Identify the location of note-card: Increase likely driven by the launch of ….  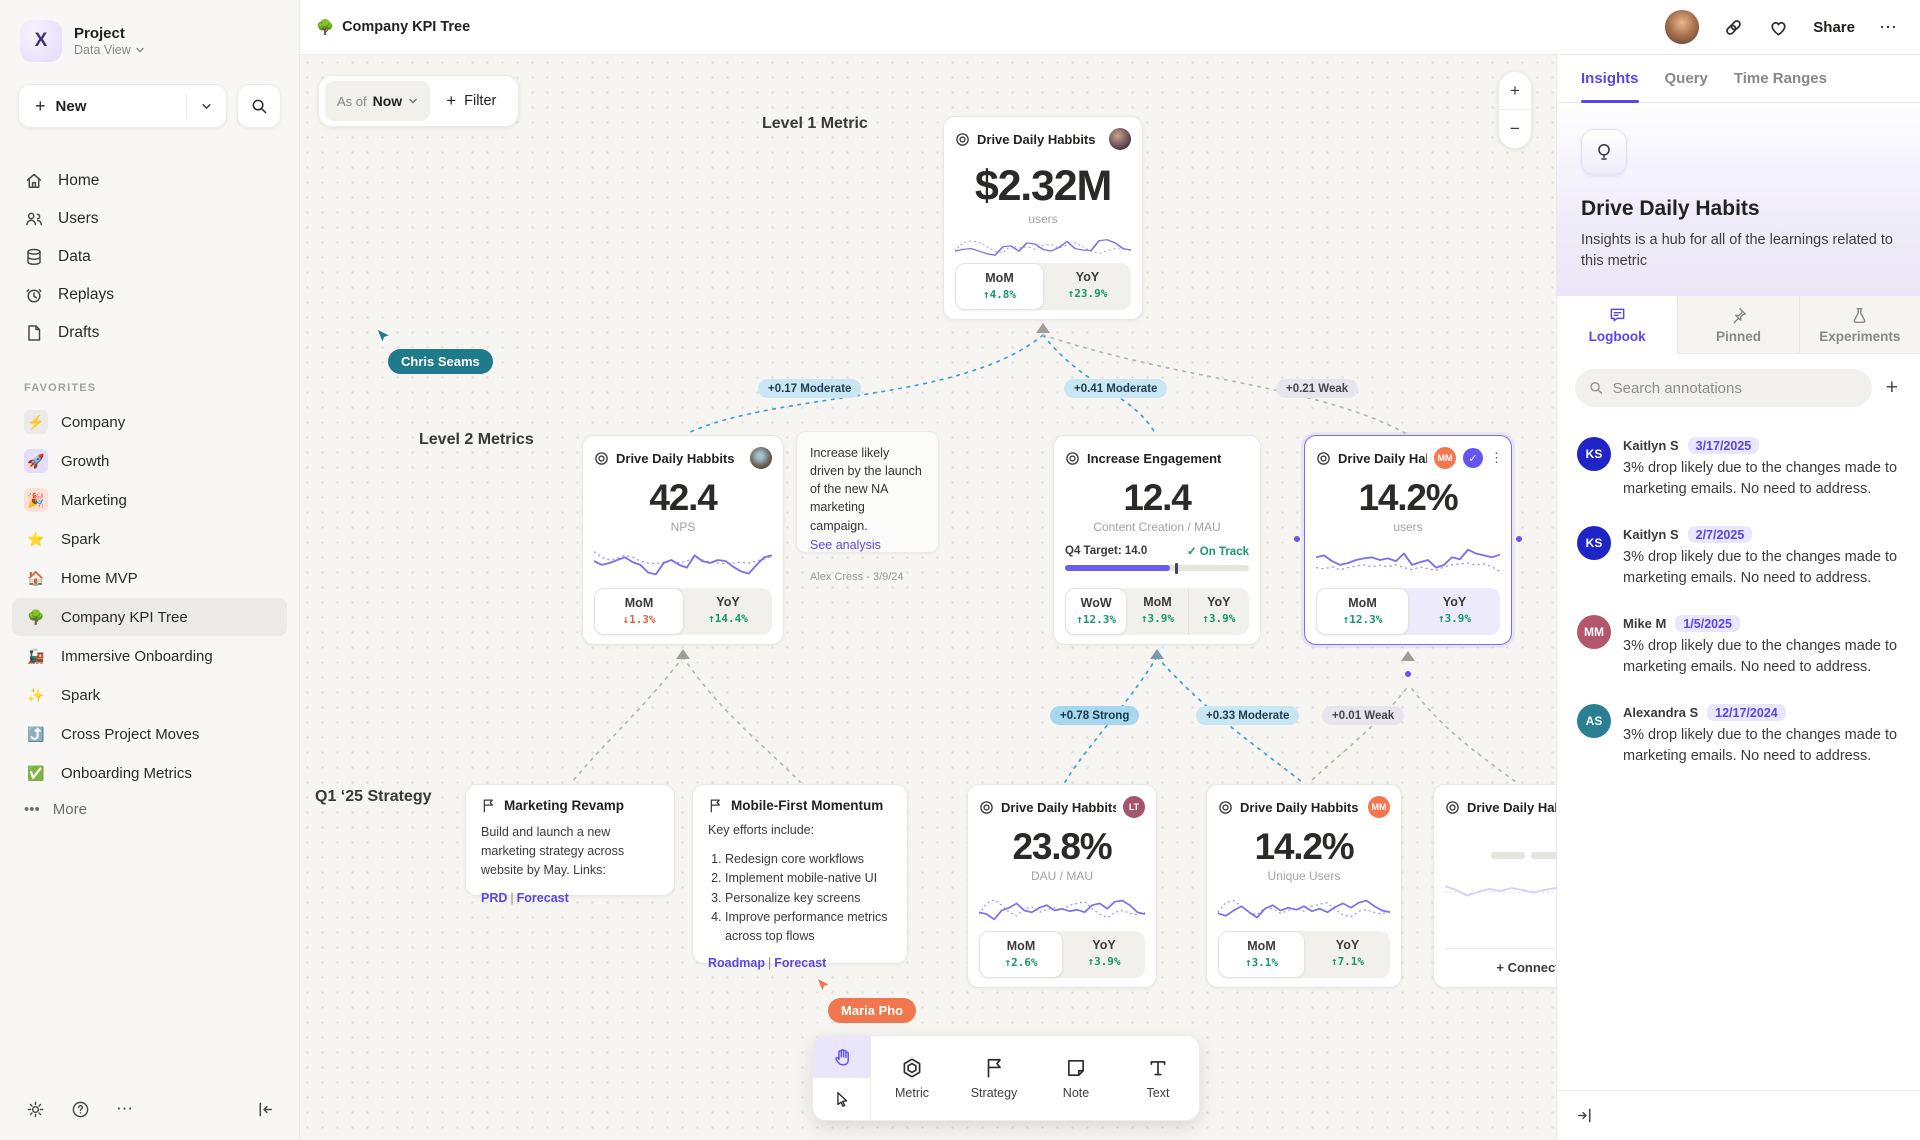
(867, 507).